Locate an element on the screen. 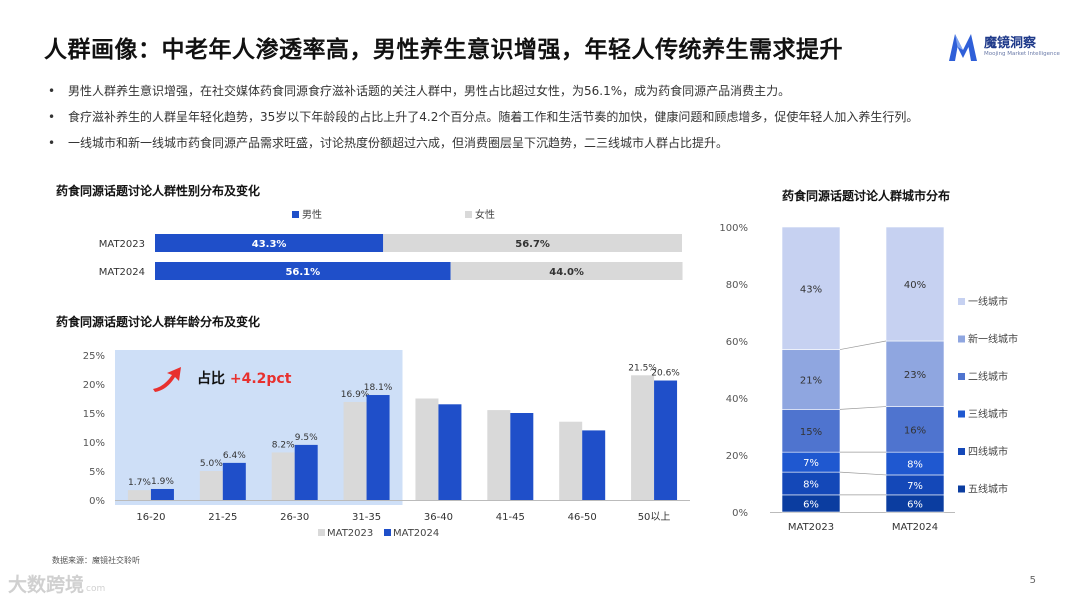 The height and width of the screenshot is (605, 1080). legend-label: MAT2023 is located at coordinates (350, 533).